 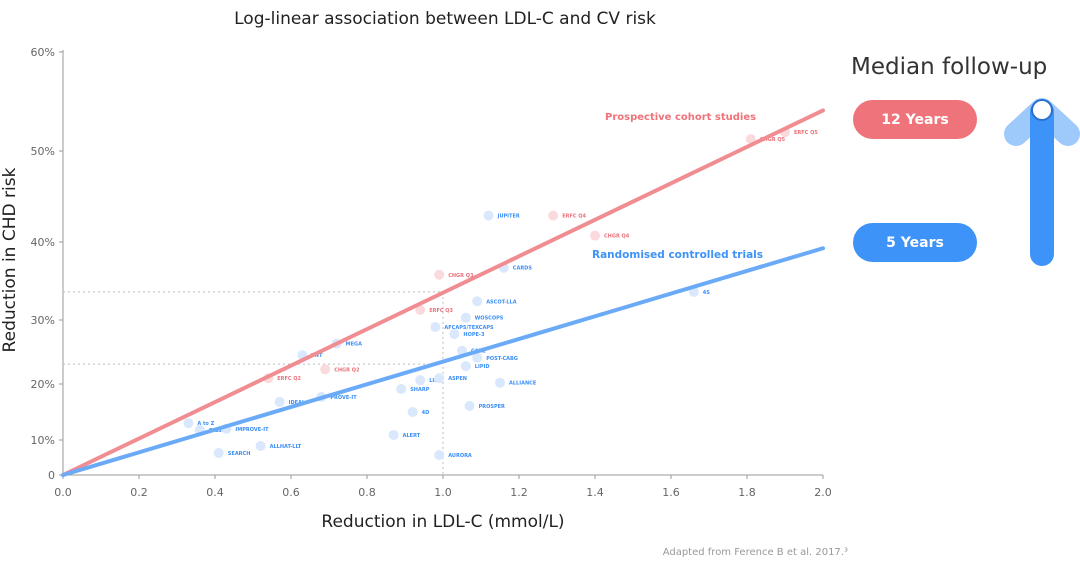 I want to click on cohort-point-label: CHGR Q3, so click(x=461, y=276).